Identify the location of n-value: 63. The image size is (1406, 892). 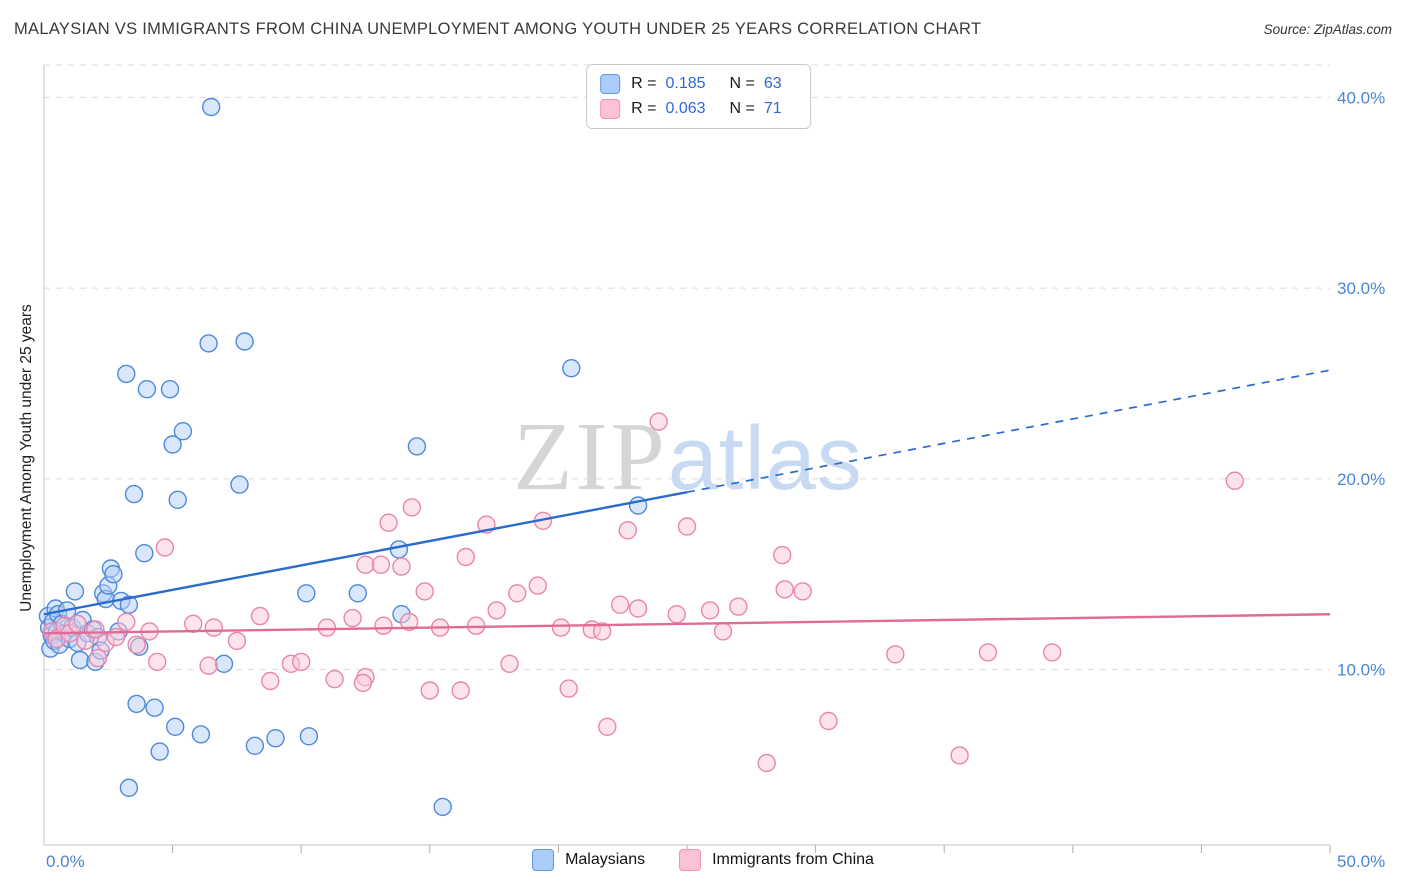
(772, 83).